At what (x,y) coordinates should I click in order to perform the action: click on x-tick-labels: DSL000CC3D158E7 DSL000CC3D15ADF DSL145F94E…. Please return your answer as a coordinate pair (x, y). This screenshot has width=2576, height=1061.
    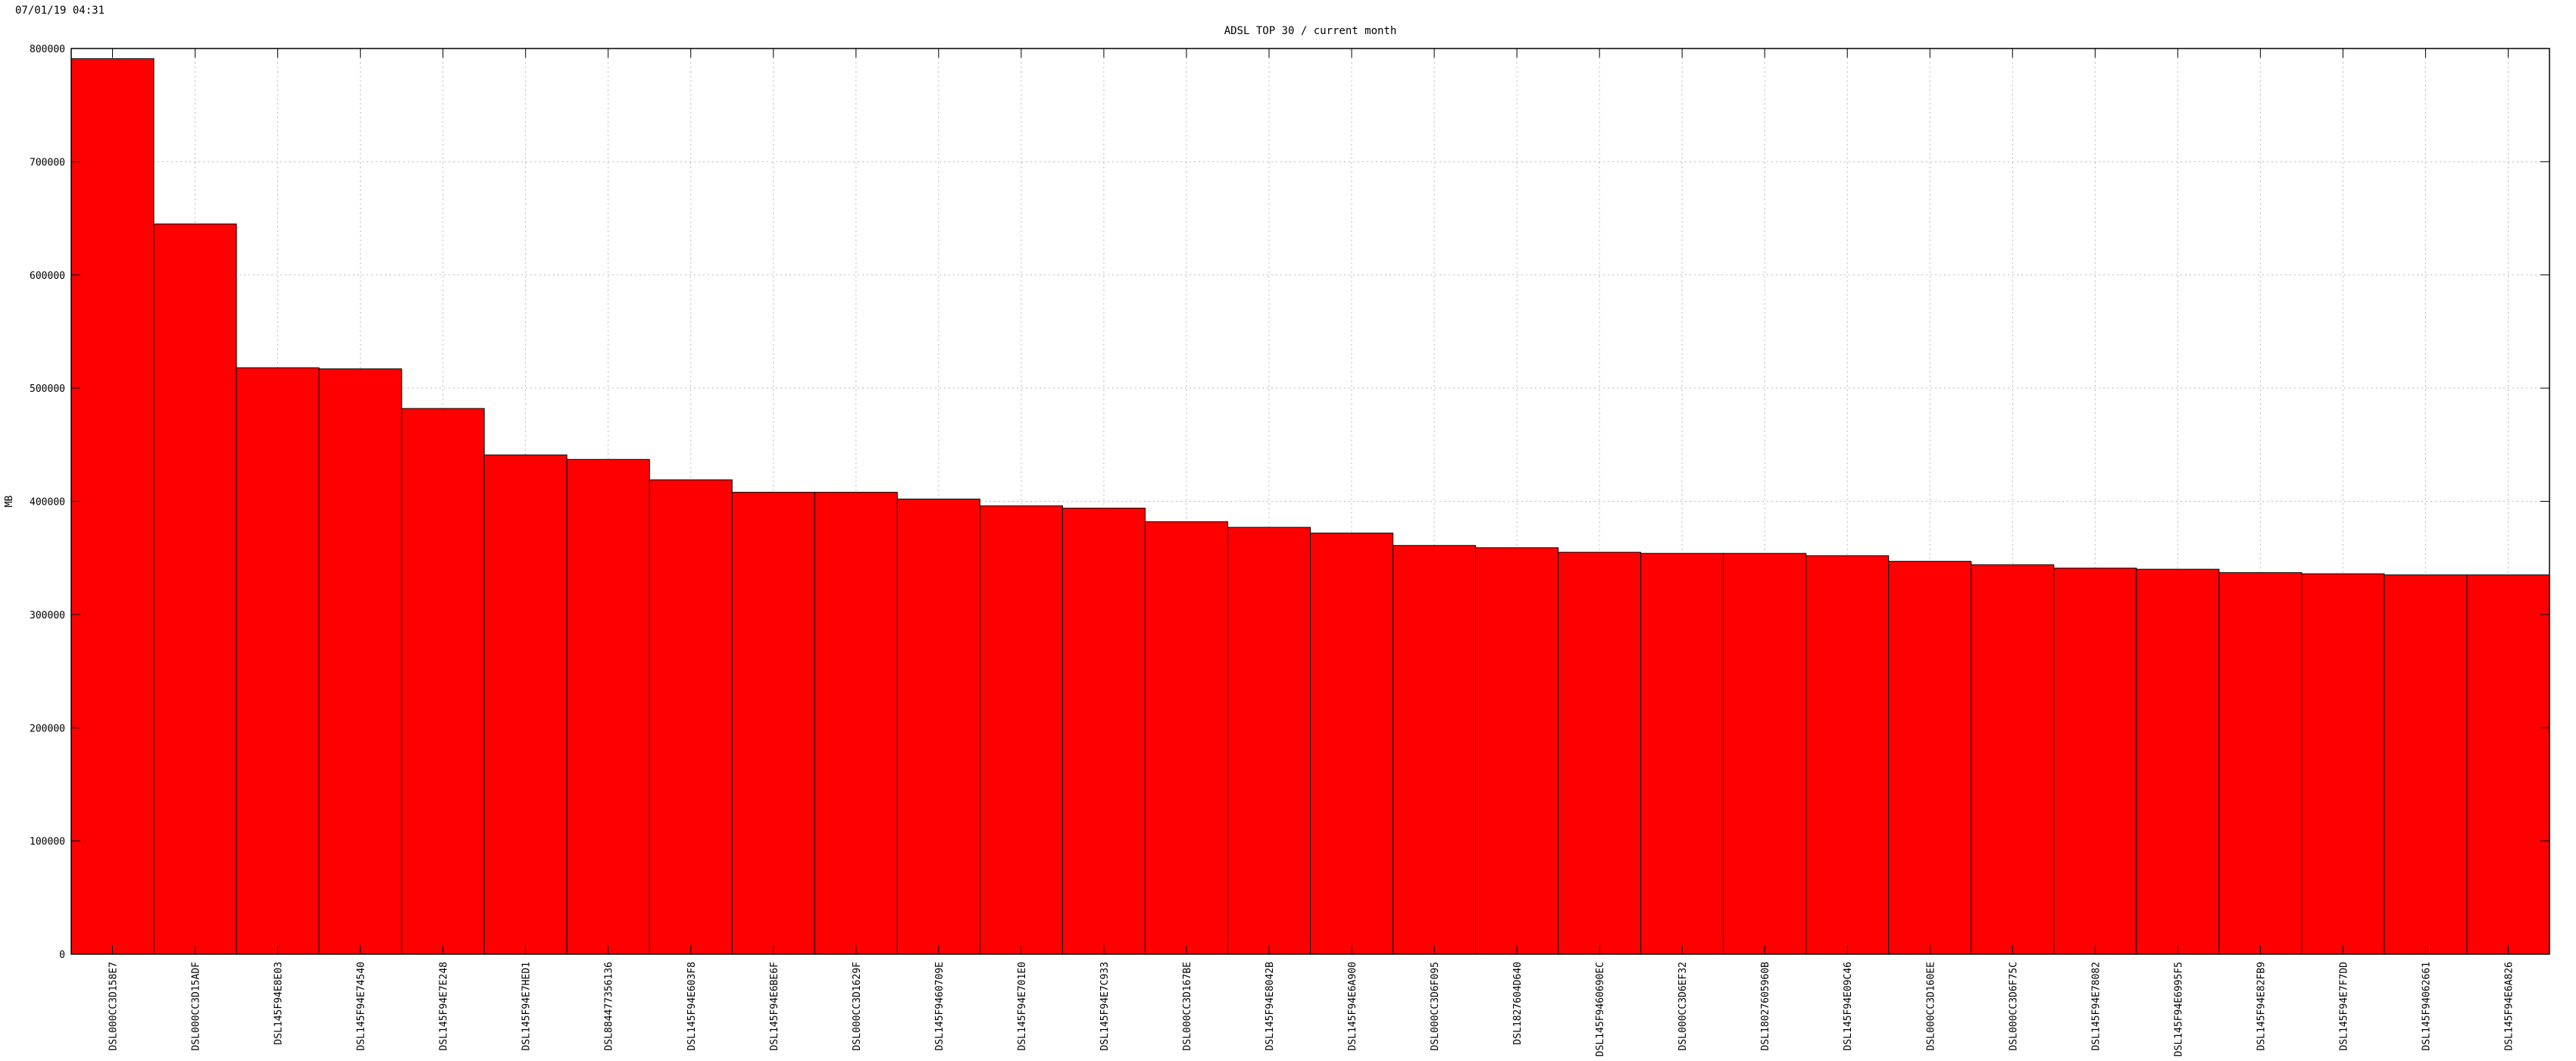
    Looking at the image, I should click on (1311, 1009).